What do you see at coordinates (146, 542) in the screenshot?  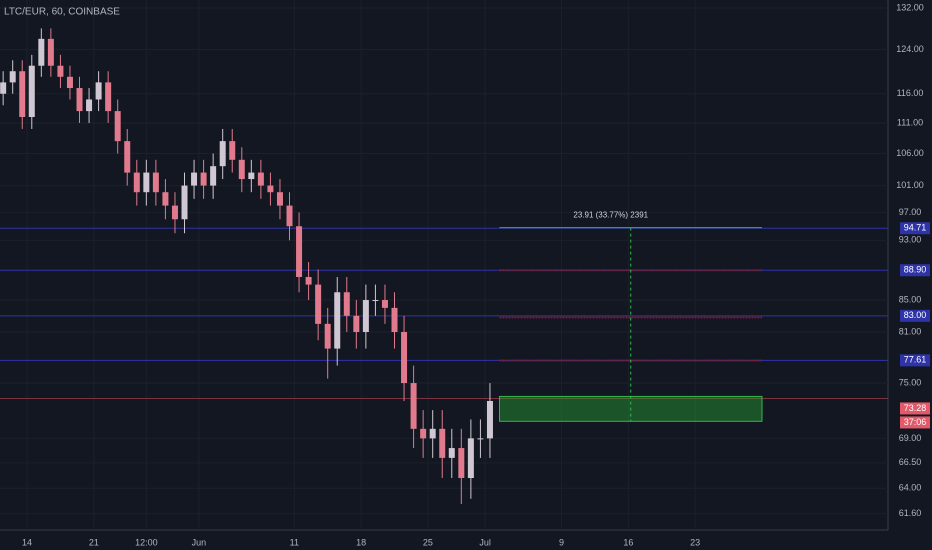 I see `x-tick-label: 12:00` at bounding box center [146, 542].